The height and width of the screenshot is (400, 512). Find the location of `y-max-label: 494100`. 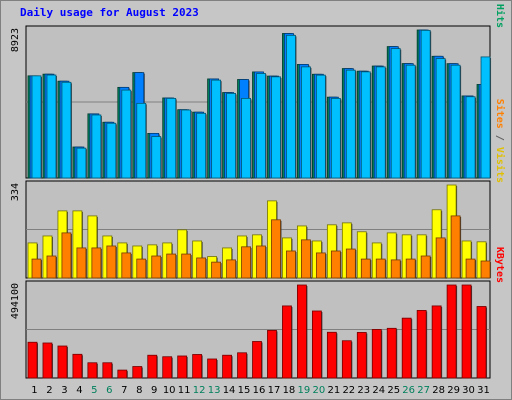

y-max-label: 494100 is located at coordinates (15, 301).